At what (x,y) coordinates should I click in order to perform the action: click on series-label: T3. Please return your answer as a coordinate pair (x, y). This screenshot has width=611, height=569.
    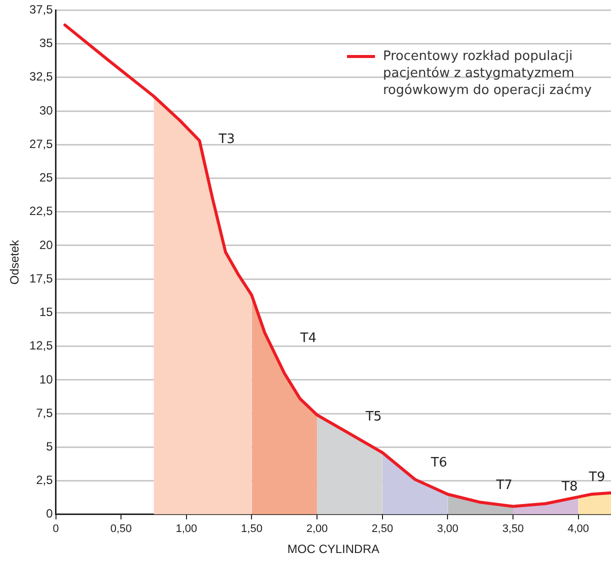
    Looking at the image, I should click on (226, 140).